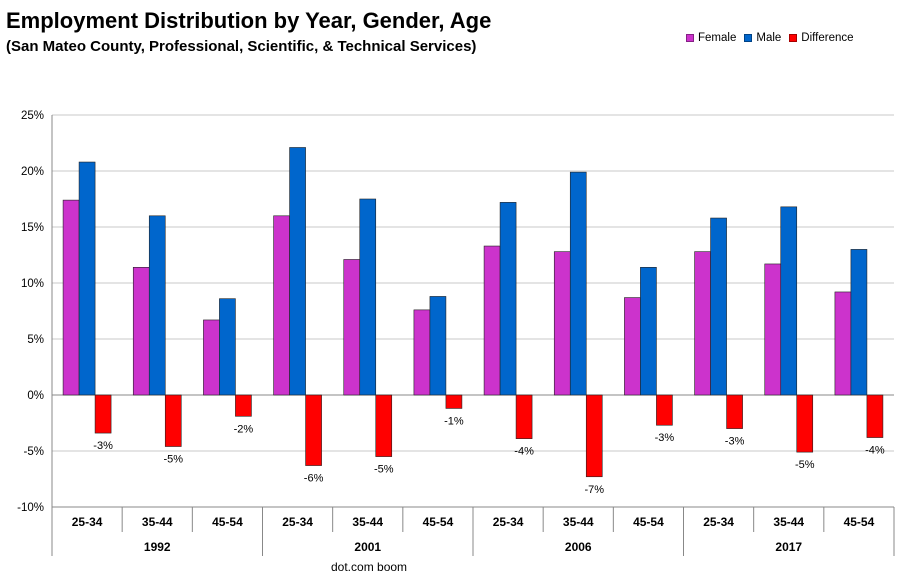 The height and width of the screenshot is (576, 907). I want to click on x-group-label: 1992, so click(157, 547).